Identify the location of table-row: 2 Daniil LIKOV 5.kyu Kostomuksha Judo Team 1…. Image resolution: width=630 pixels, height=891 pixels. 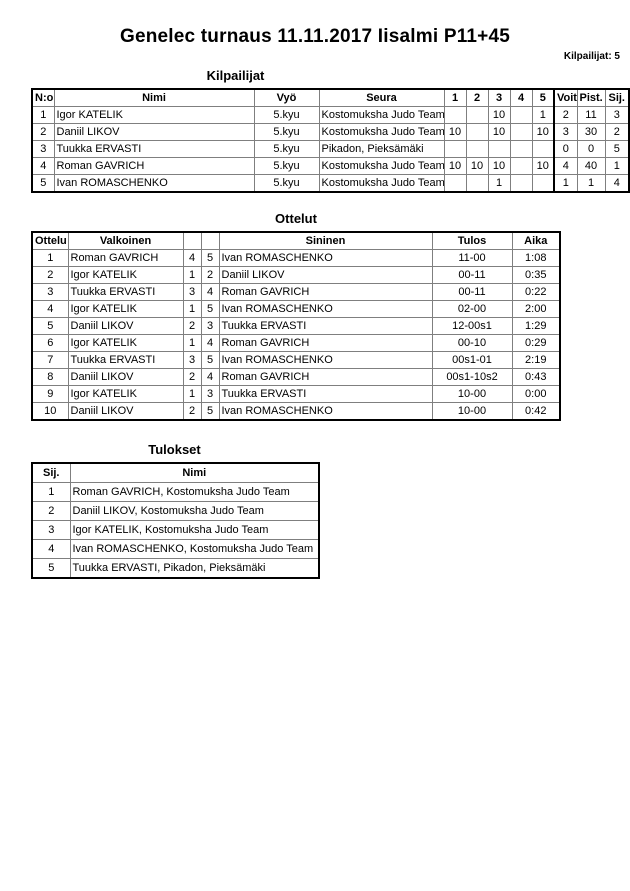
(330, 132).